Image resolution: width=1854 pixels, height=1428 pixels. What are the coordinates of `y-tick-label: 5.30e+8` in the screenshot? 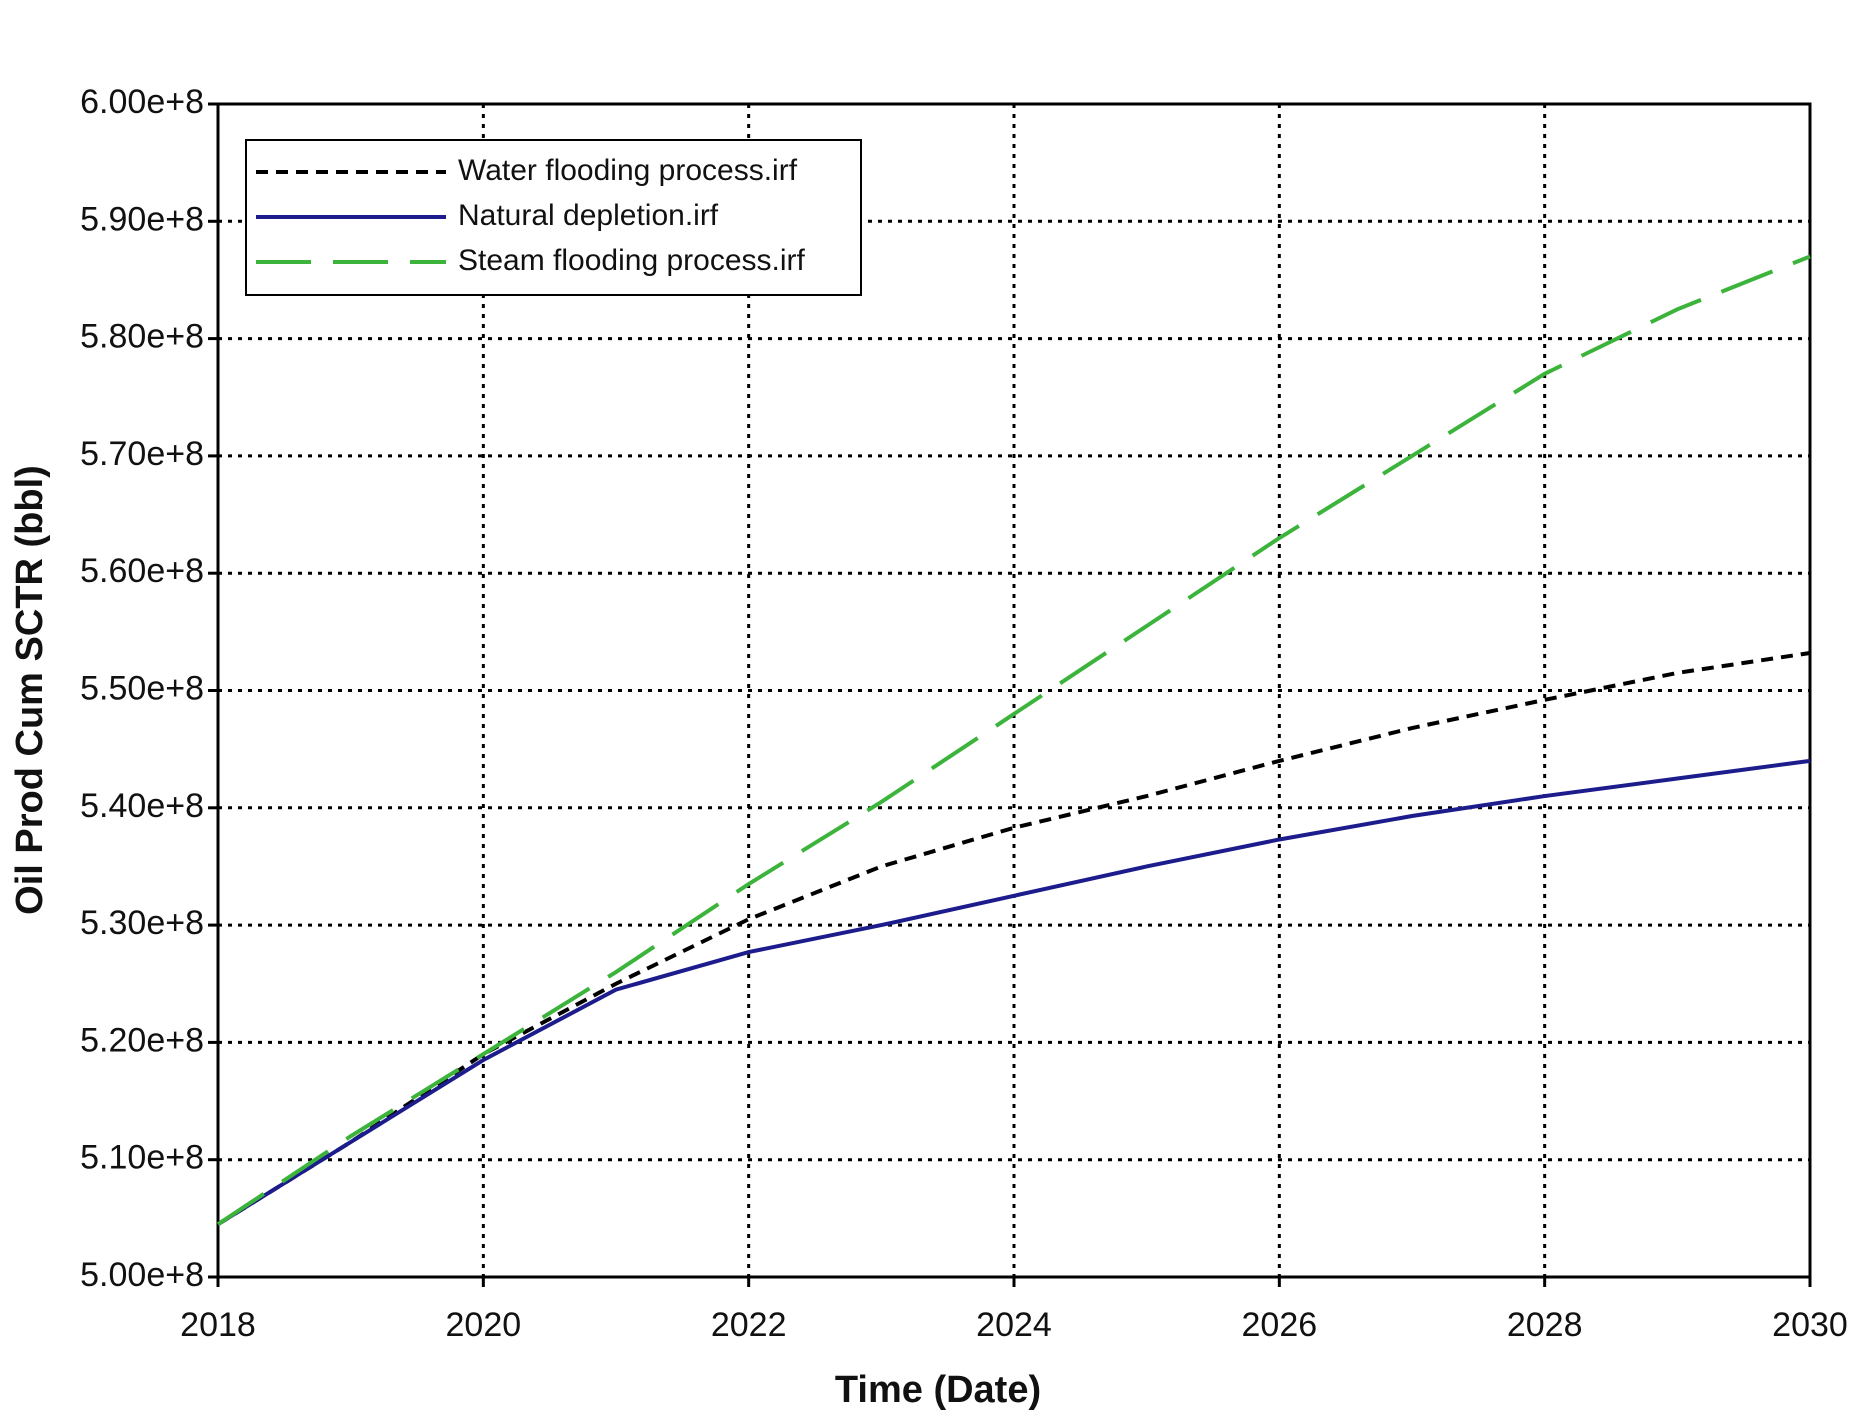 It's located at (142, 923).